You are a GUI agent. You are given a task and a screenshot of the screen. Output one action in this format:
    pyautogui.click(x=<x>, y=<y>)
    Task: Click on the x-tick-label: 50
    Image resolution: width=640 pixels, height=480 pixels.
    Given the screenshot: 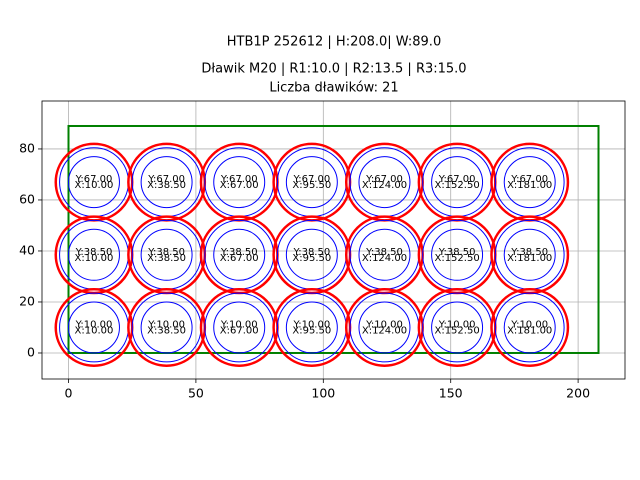 What is the action you would take?
    pyautogui.click(x=196, y=393)
    